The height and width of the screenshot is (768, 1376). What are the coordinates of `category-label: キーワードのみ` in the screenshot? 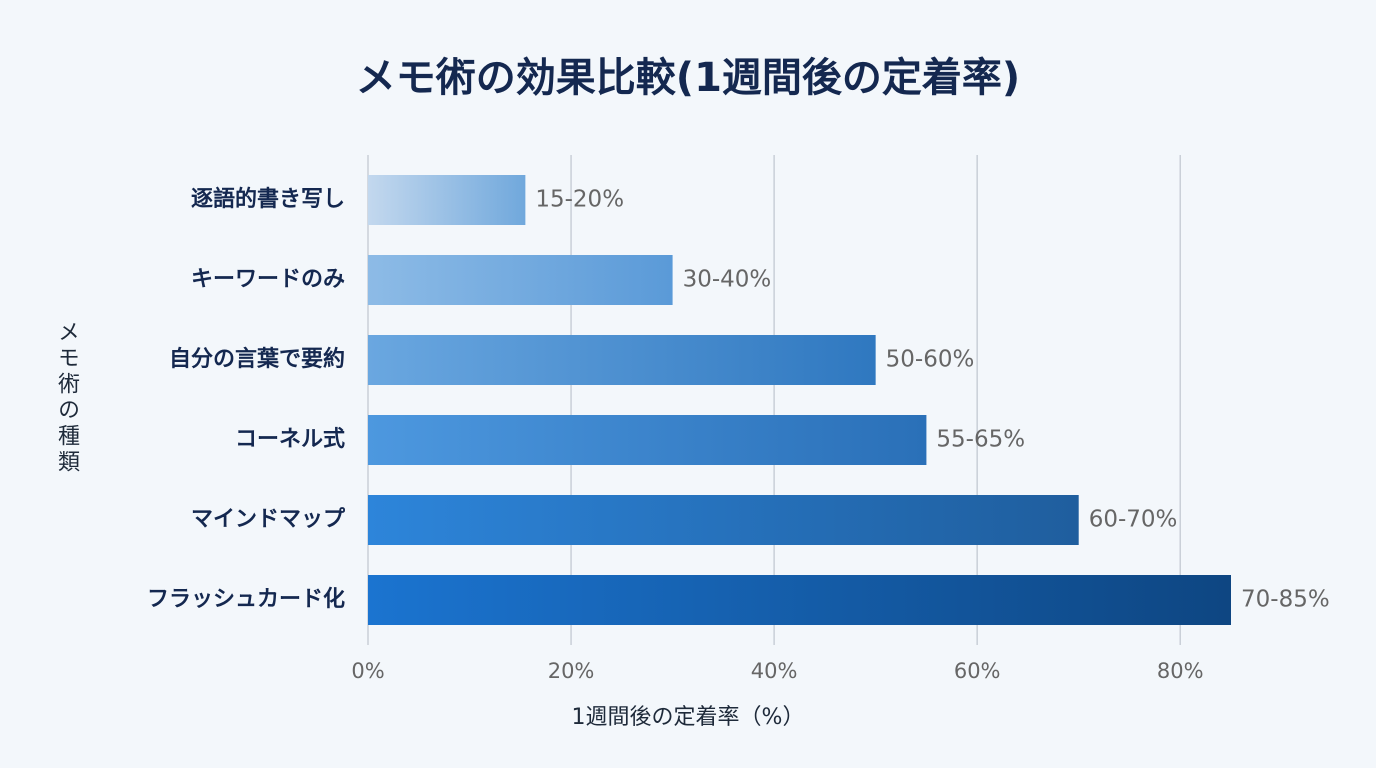 It's located at (268, 279).